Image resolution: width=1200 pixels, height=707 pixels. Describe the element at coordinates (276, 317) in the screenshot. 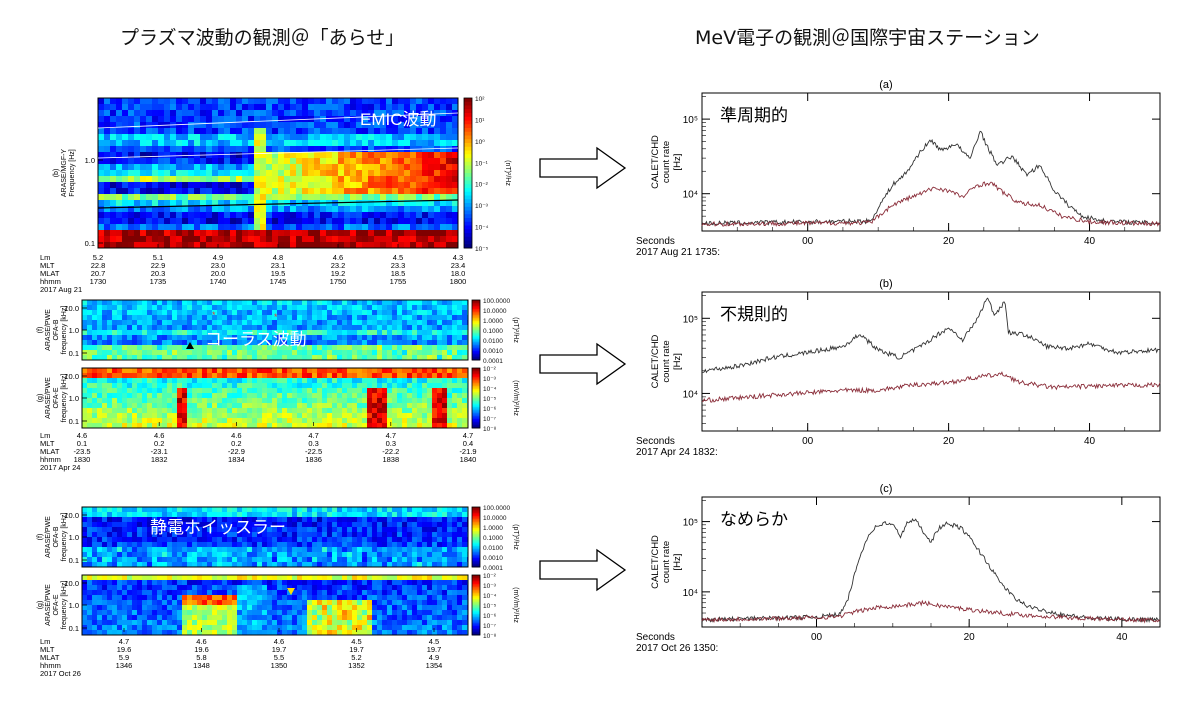

I see `chorus-marker-star: *` at that location.